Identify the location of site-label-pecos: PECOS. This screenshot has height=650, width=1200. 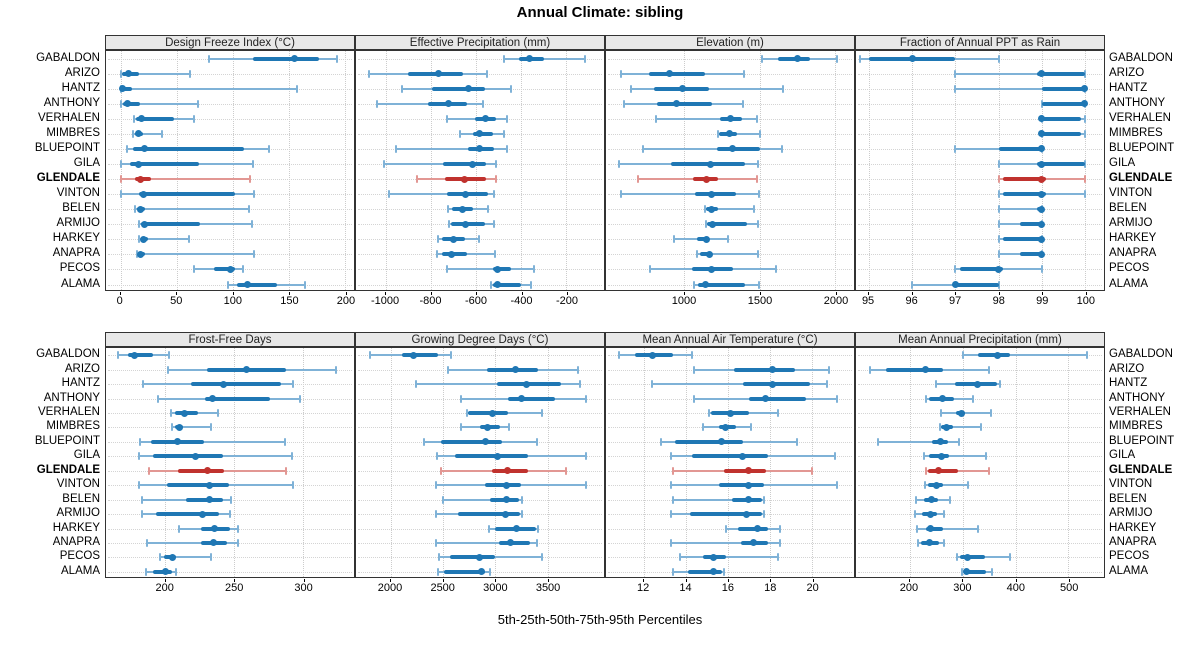
(79, 268).